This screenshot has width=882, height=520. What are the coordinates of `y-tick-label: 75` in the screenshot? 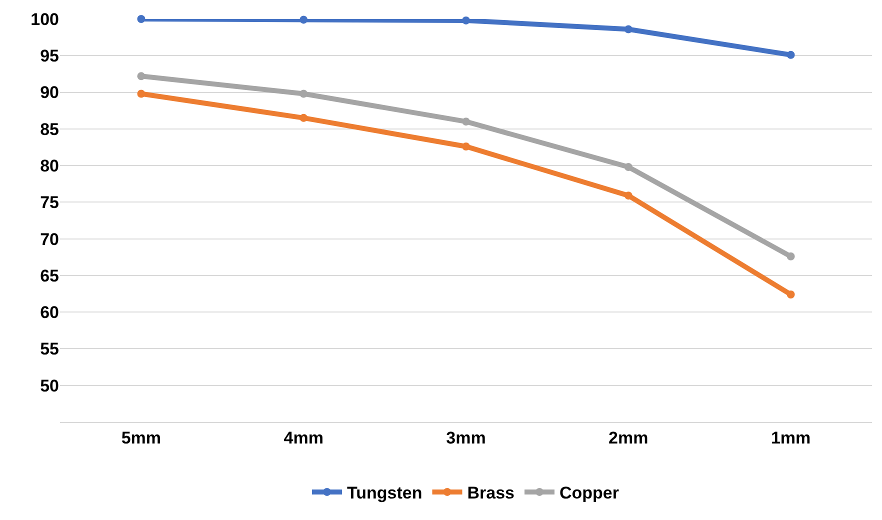 It's located at (49, 202).